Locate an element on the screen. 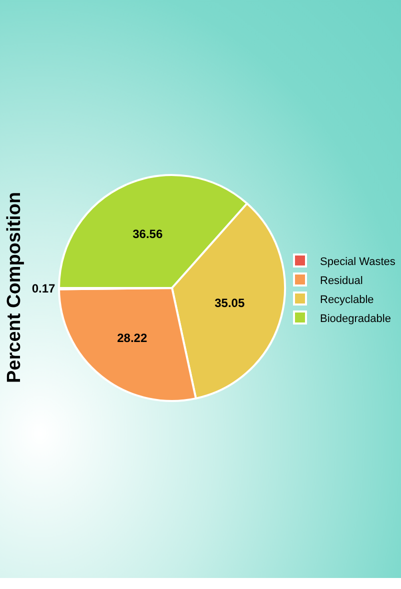 This screenshot has height=589, width=401. data-label: 28.22 is located at coordinates (132, 337).